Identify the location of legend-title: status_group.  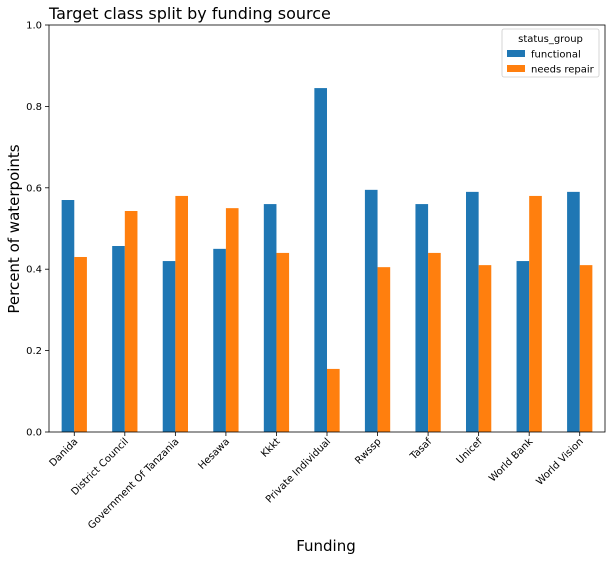
(550, 39).